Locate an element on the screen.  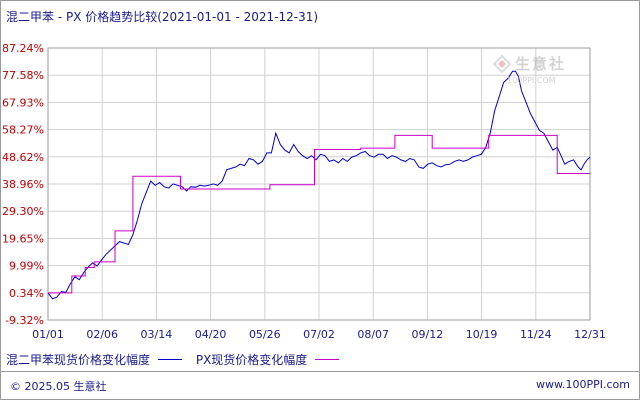
footer-divider is located at coordinates (320, 371).